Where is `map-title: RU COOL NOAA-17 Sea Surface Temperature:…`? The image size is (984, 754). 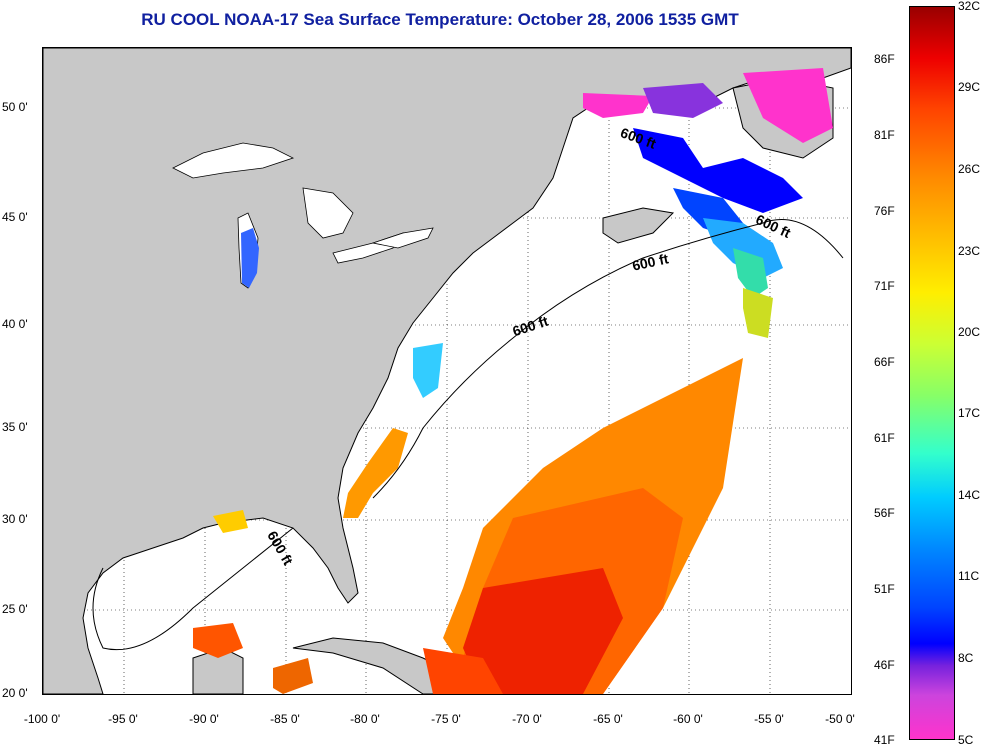 map-title: RU COOL NOAA-17 Sea Surface Temperature:… is located at coordinates (440, 19).